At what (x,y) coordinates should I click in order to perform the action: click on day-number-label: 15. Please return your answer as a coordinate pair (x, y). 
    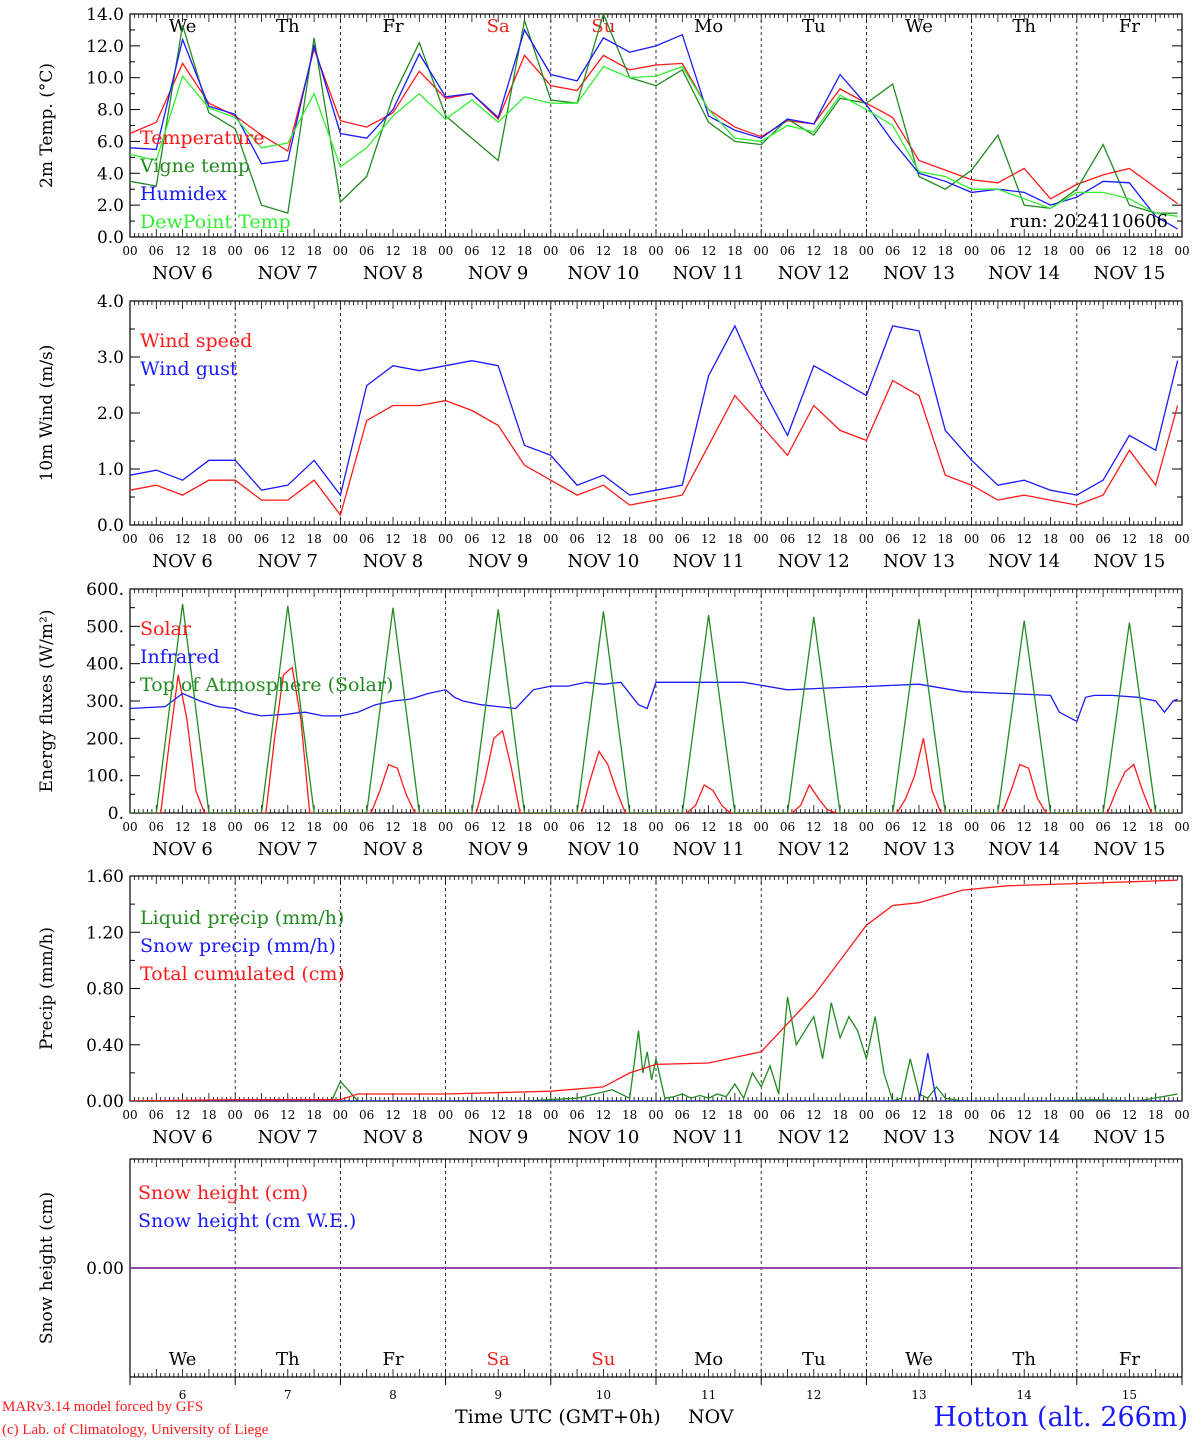
    Looking at the image, I should click on (1129, 1395).